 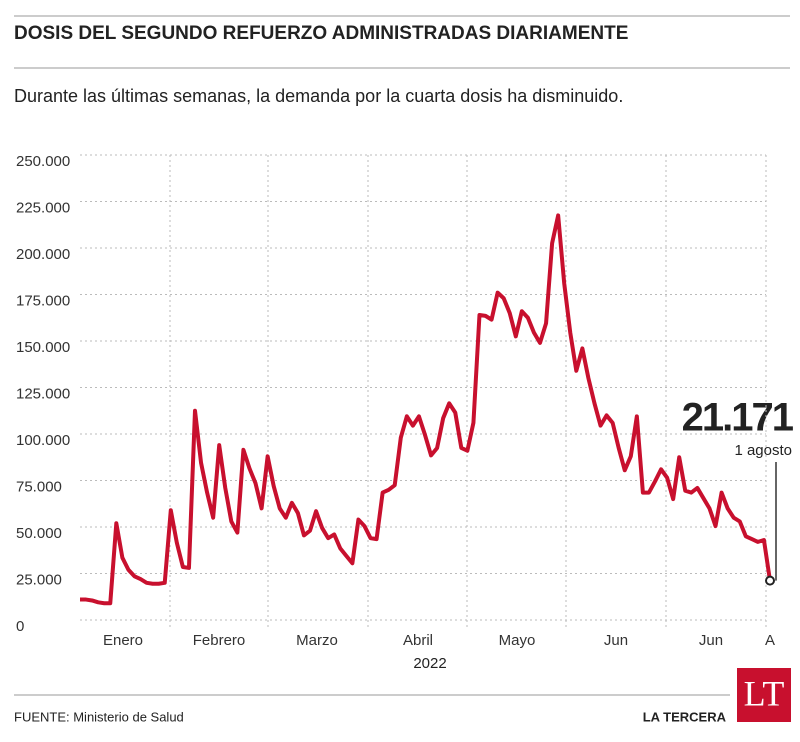 I want to click on annotation-date: 1 agosto, so click(x=763, y=450).